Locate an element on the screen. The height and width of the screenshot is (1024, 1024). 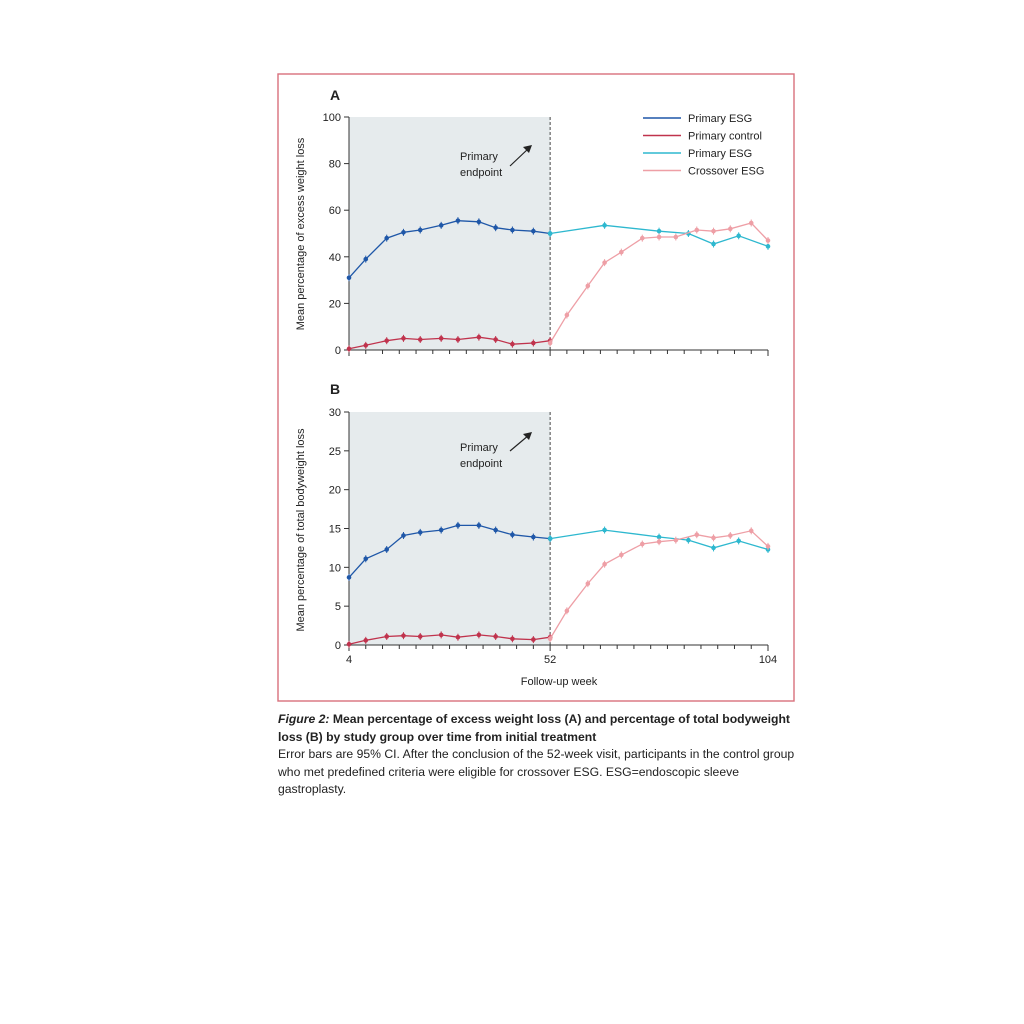
x-tick-label: 104 is located at coordinates (768, 660).